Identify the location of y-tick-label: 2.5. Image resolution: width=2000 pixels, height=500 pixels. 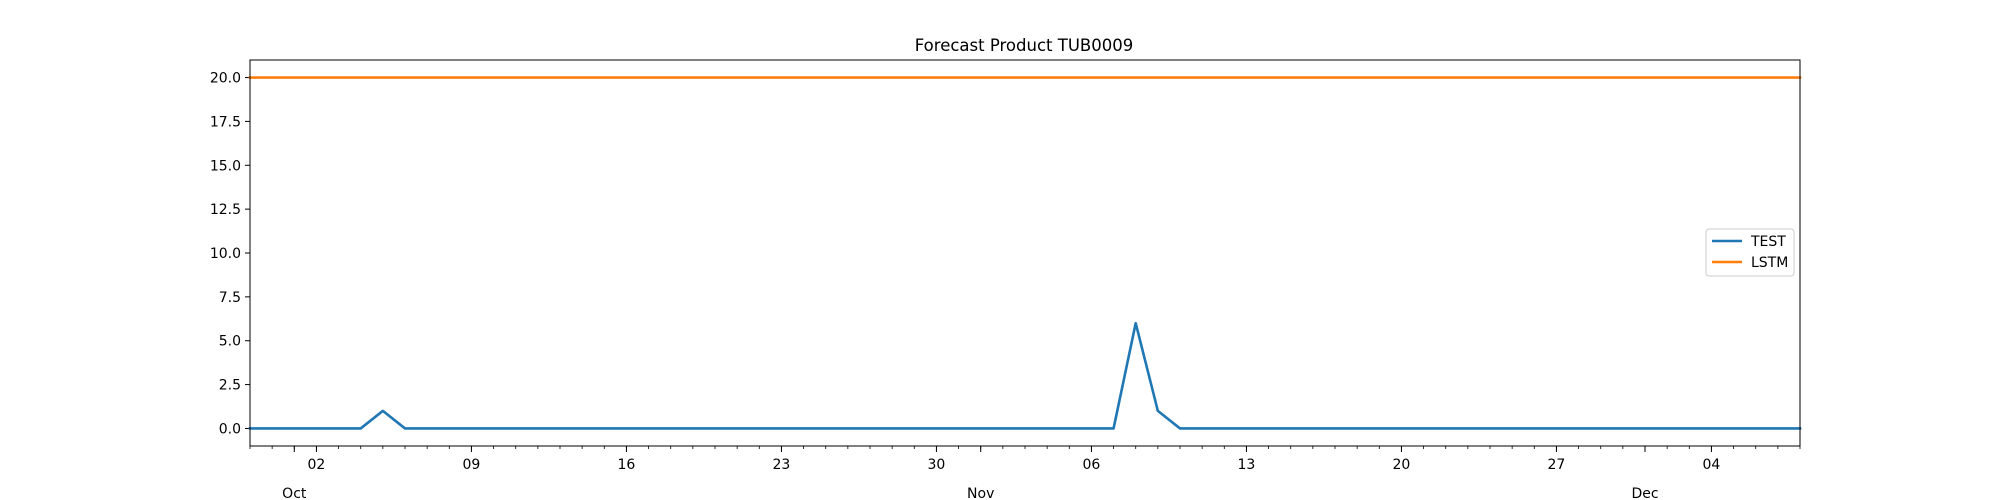
(230, 386).